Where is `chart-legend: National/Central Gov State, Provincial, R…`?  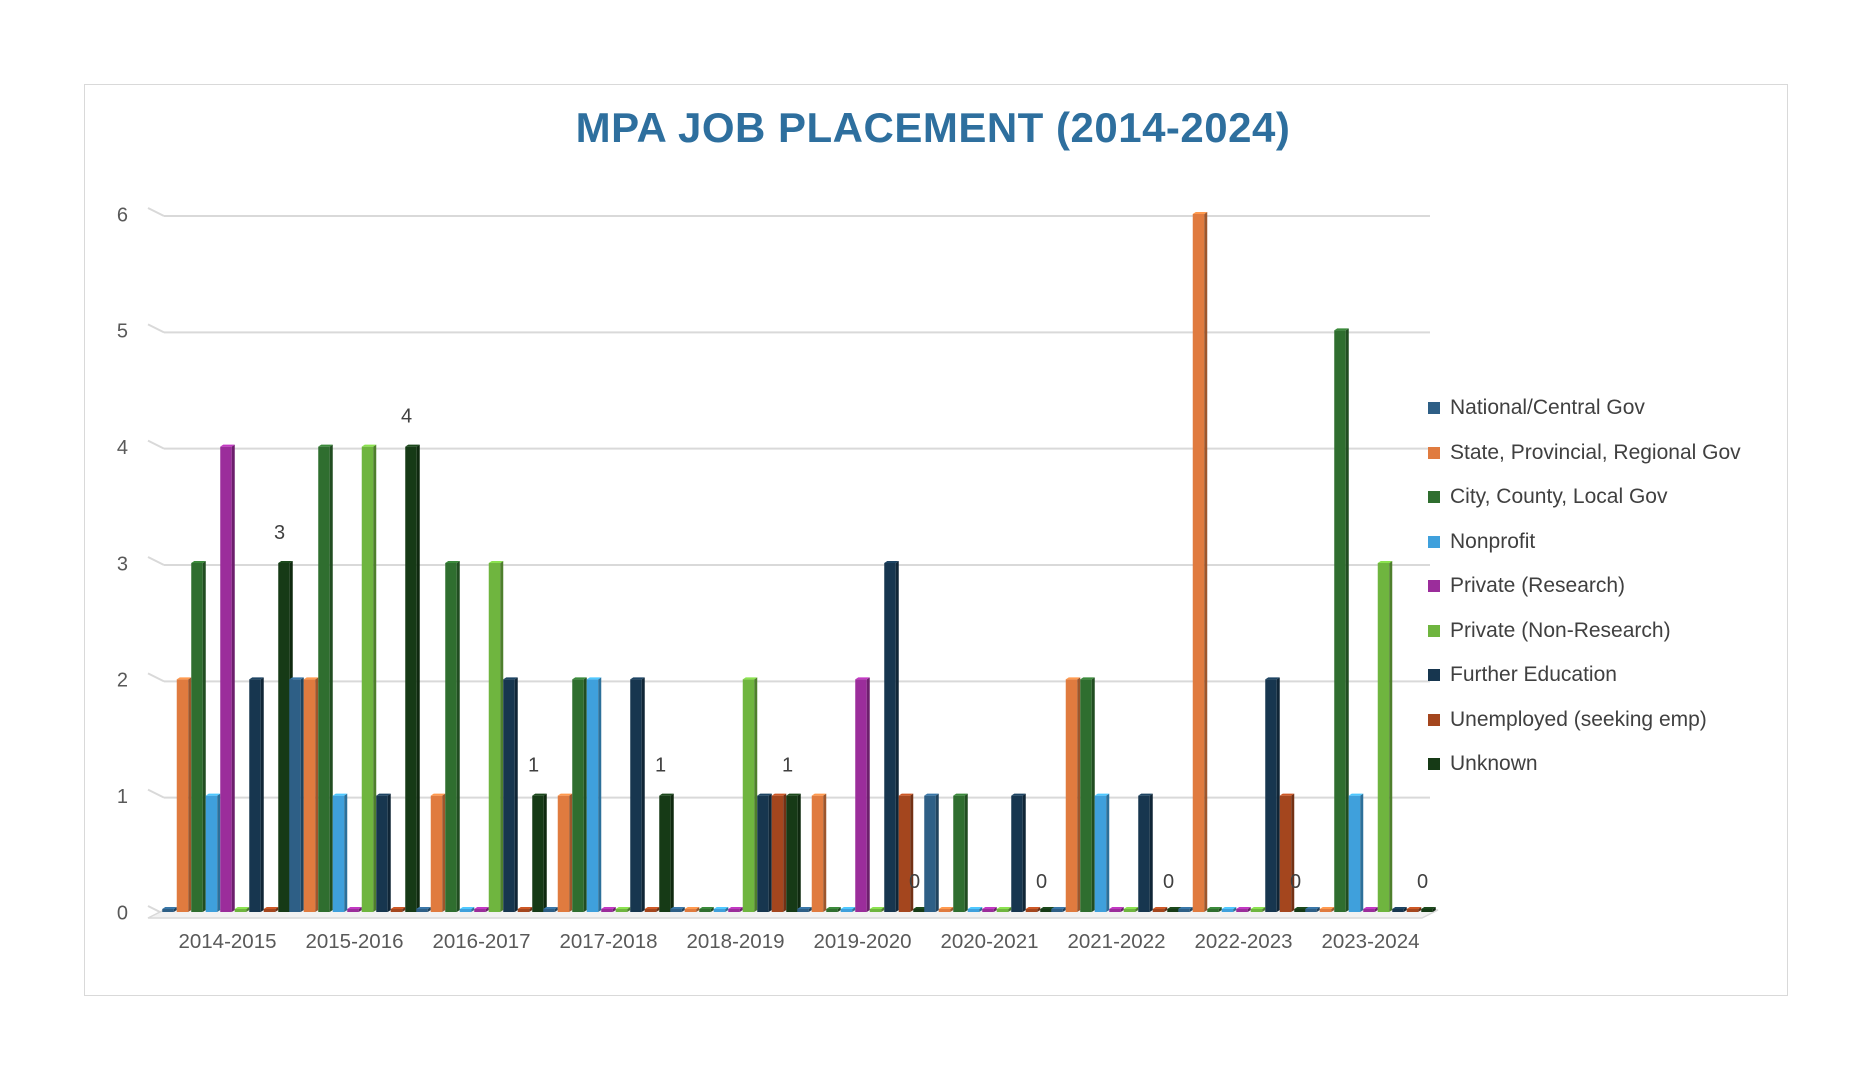
chart-legend: National/Central Gov State, Provincial, R… is located at coordinates (1584, 586).